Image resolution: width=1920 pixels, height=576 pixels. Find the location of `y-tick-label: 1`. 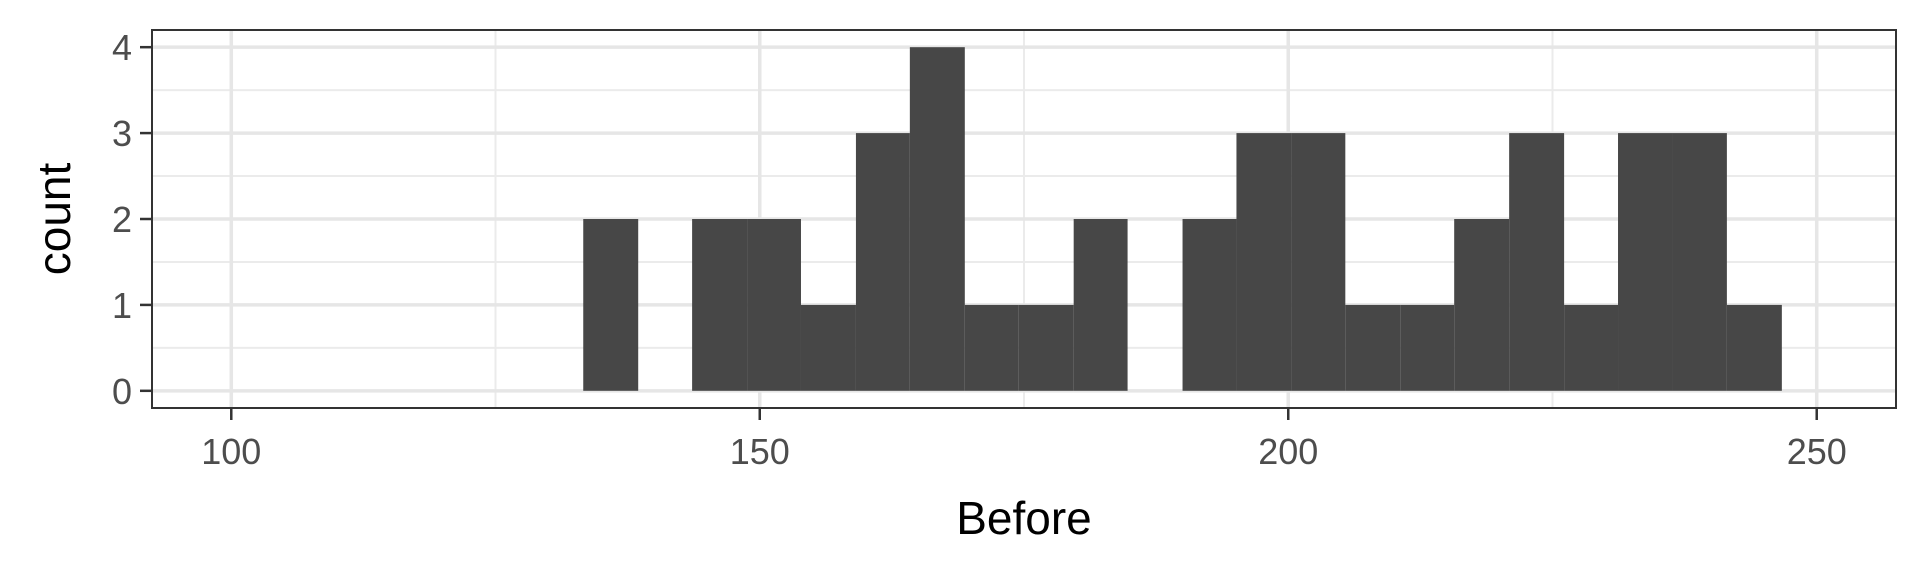

y-tick-label: 1 is located at coordinates (122, 305).